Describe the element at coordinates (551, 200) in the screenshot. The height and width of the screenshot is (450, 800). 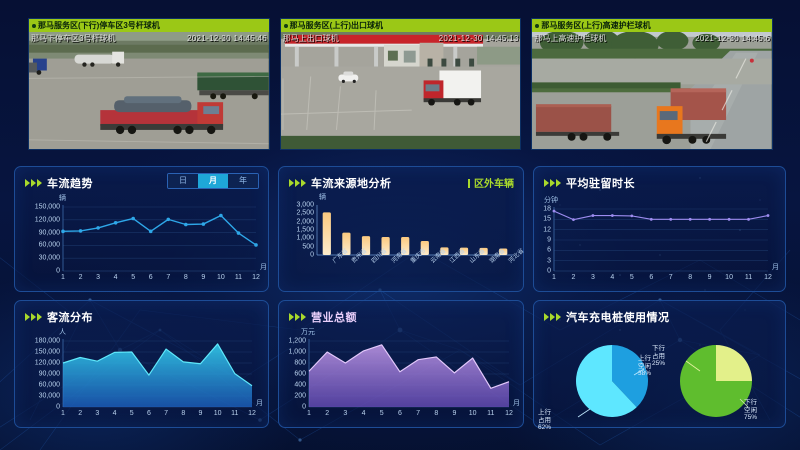
I see `y-axis-unit: 分钟` at that location.